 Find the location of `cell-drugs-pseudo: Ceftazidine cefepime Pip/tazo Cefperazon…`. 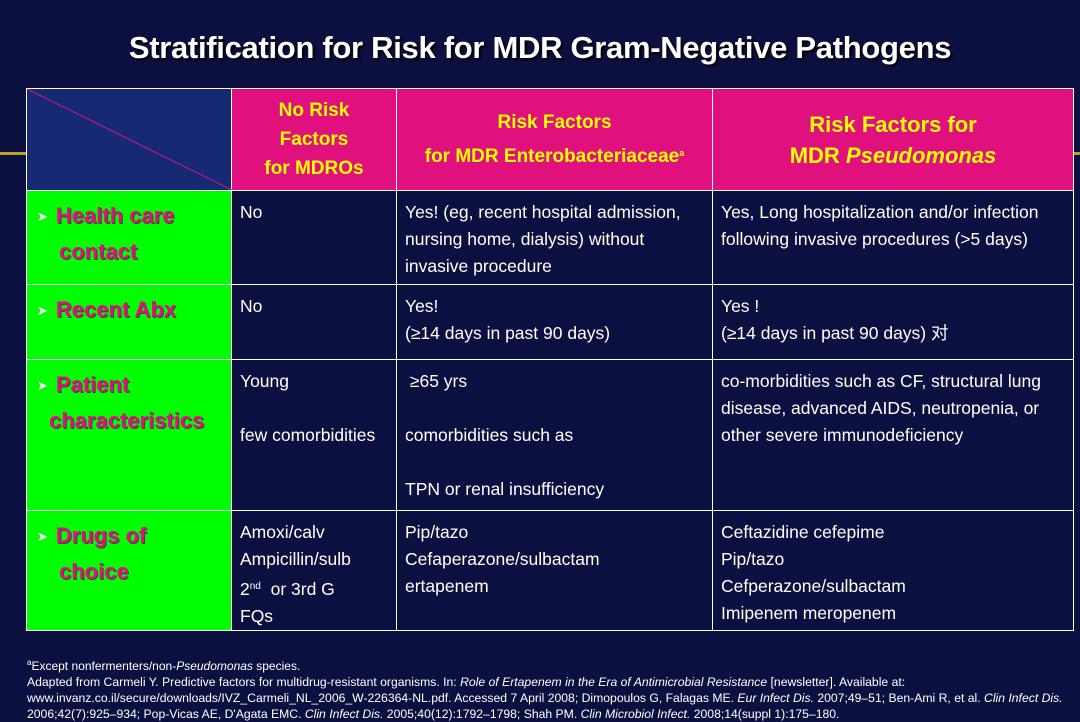

cell-drugs-pseudo: Ceftazidine cefepime Pip/tazo Cefperazon… is located at coordinates (893, 570).